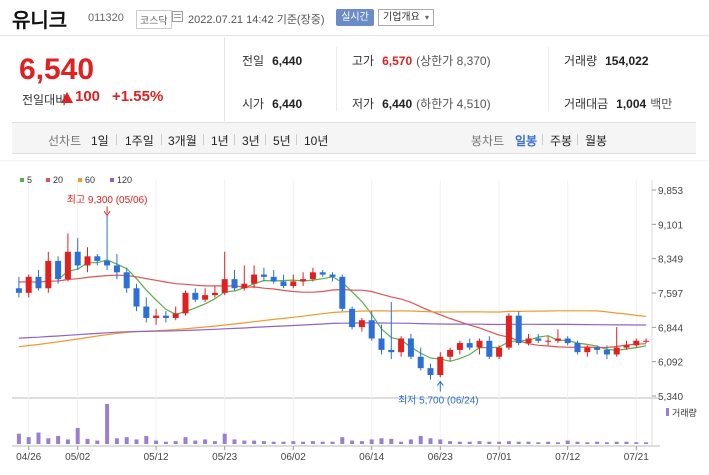 The image size is (709, 475). Describe the element at coordinates (253, 61) in the screenshot. I see `stat-prev-label: 전일` at that location.